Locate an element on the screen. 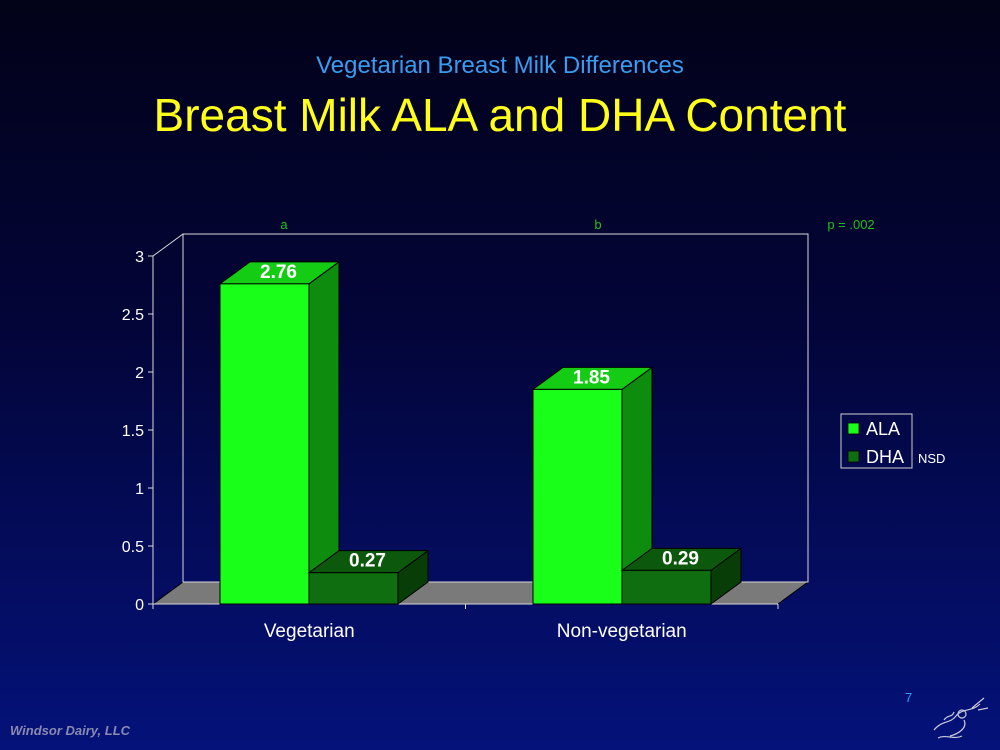 The image size is (1000, 750). legend: ALA DHA is located at coordinates (876, 441).